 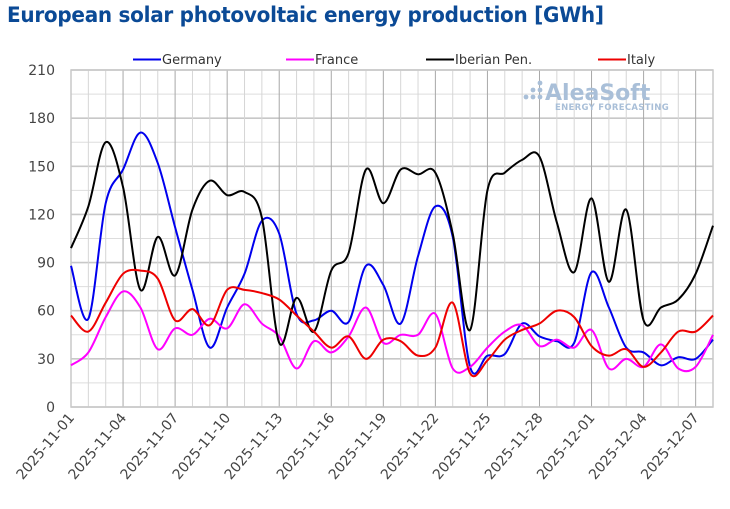 I want to click on watermark-text: AleaSoft, so click(x=598, y=93).